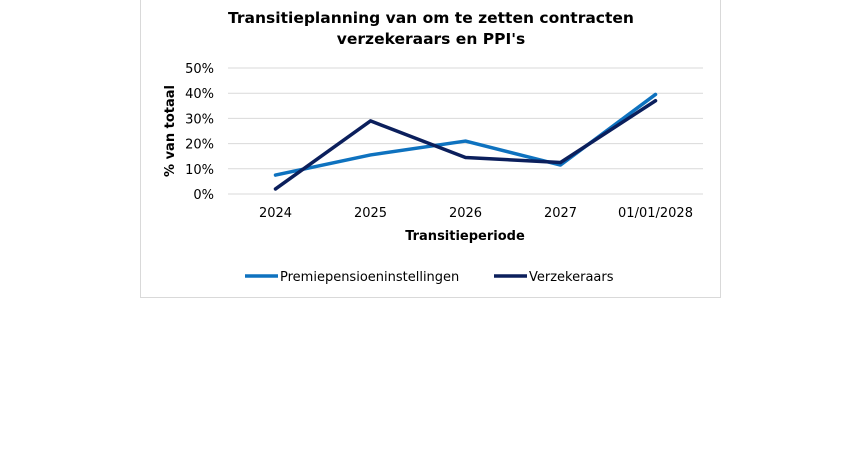 The width and height of the screenshot is (864, 468). What do you see at coordinates (655, 213) in the screenshot?
I see `x-tick-label: 01/01/2028` at bounding box center [655, 213].